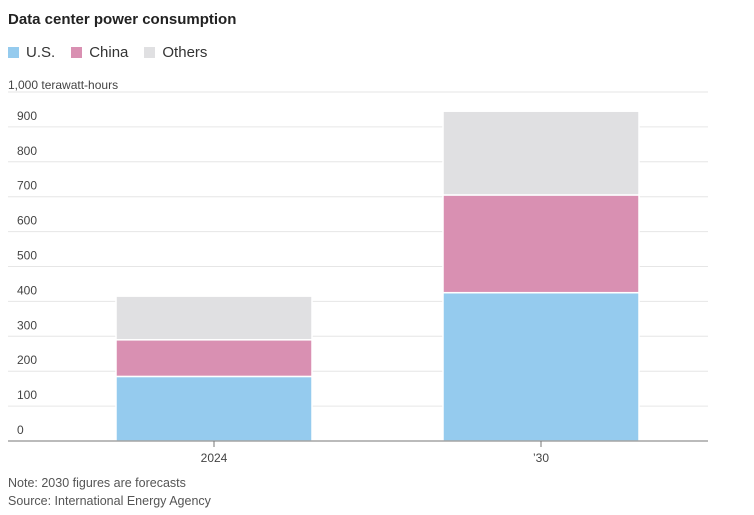 The image size is (754, 515). I want to click on chart-title: Data center power consumption, so click(122, 19).